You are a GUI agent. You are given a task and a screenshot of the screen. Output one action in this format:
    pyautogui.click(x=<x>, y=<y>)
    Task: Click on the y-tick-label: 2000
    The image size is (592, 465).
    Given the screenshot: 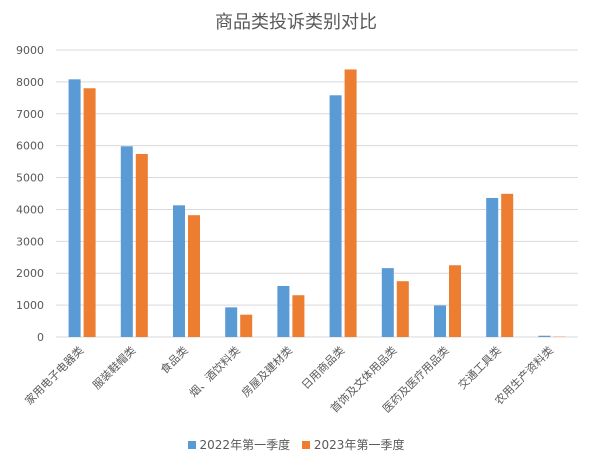 What is the action you would take?
    pyautogui.click(x=30, y=273)
    